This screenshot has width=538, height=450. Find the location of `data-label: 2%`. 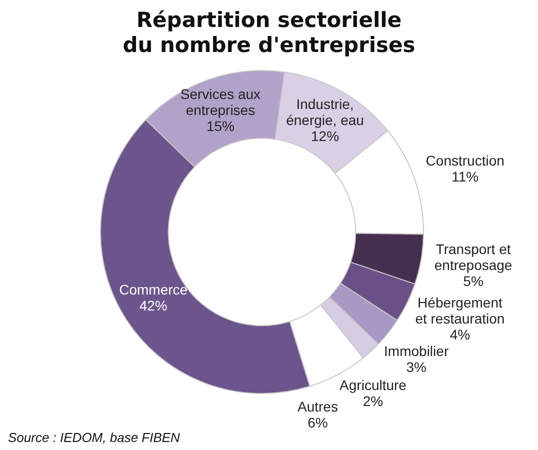

data-label: 2% is located at coordinates (373, 401).